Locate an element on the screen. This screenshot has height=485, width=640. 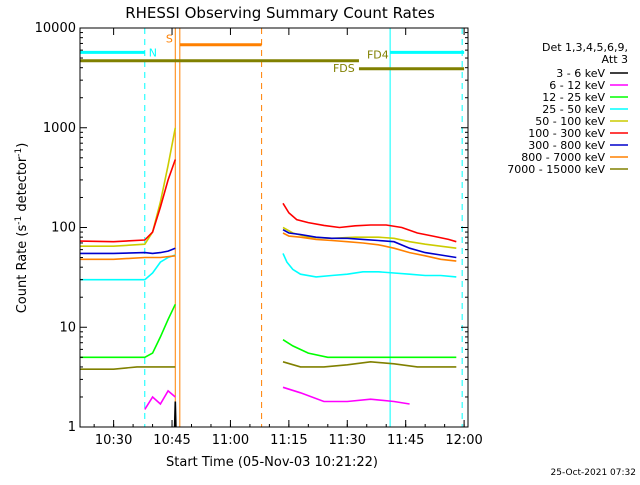
y-tick-label-0: 1 is located at coordinates (72, 427).